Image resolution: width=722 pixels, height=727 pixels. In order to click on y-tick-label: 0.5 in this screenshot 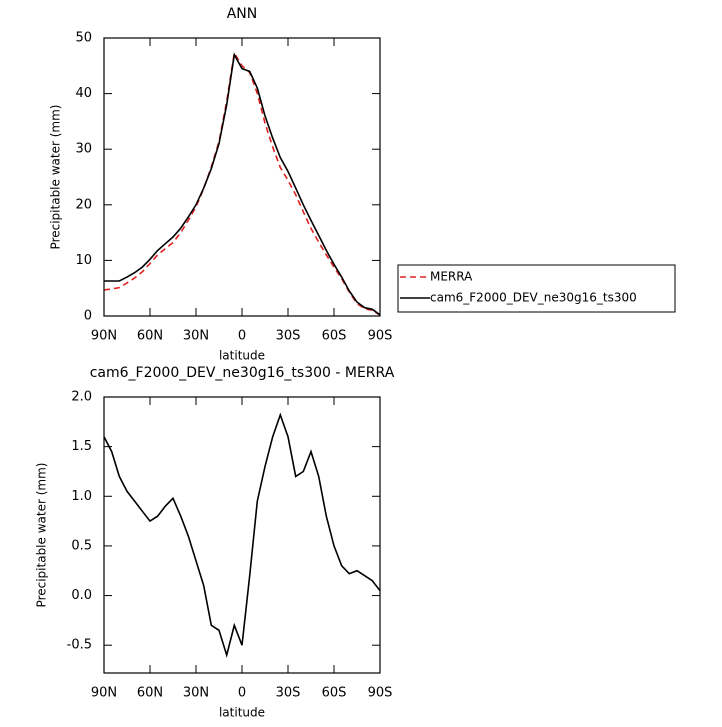, I will do `click(81, 545)`.